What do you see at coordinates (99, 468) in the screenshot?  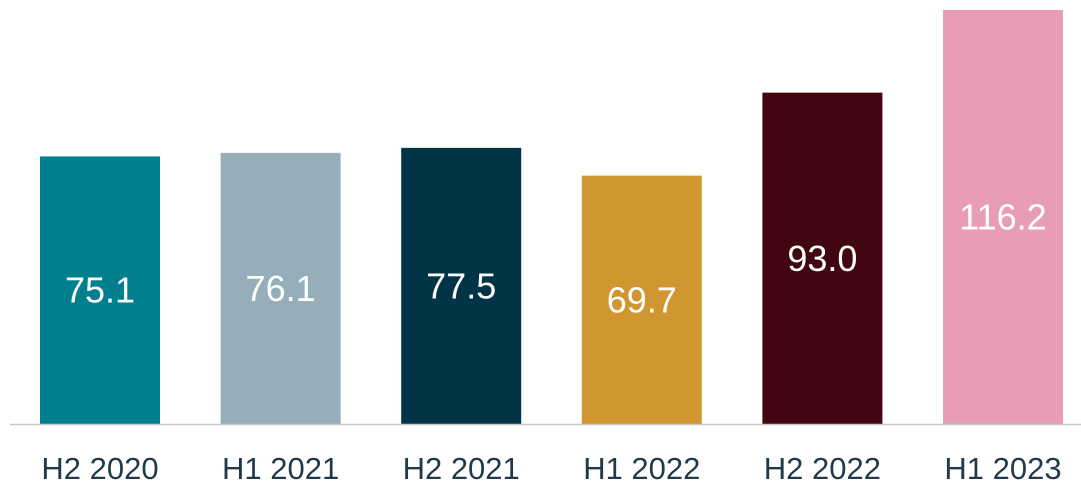 I see `x-tick-label: H2 2020` at bounding box center [99, 468].